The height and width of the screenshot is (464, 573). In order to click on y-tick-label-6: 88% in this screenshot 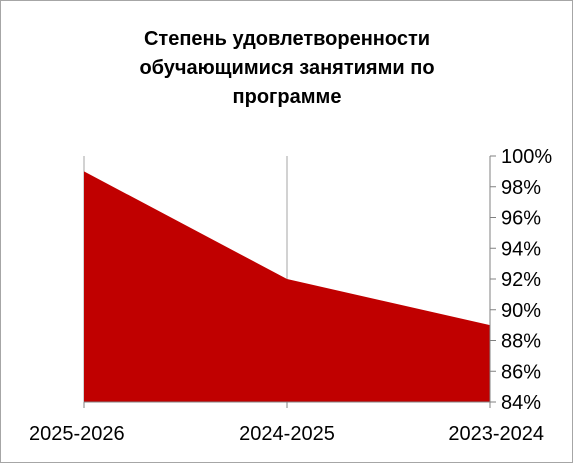, I will do `click(521, 342)`.